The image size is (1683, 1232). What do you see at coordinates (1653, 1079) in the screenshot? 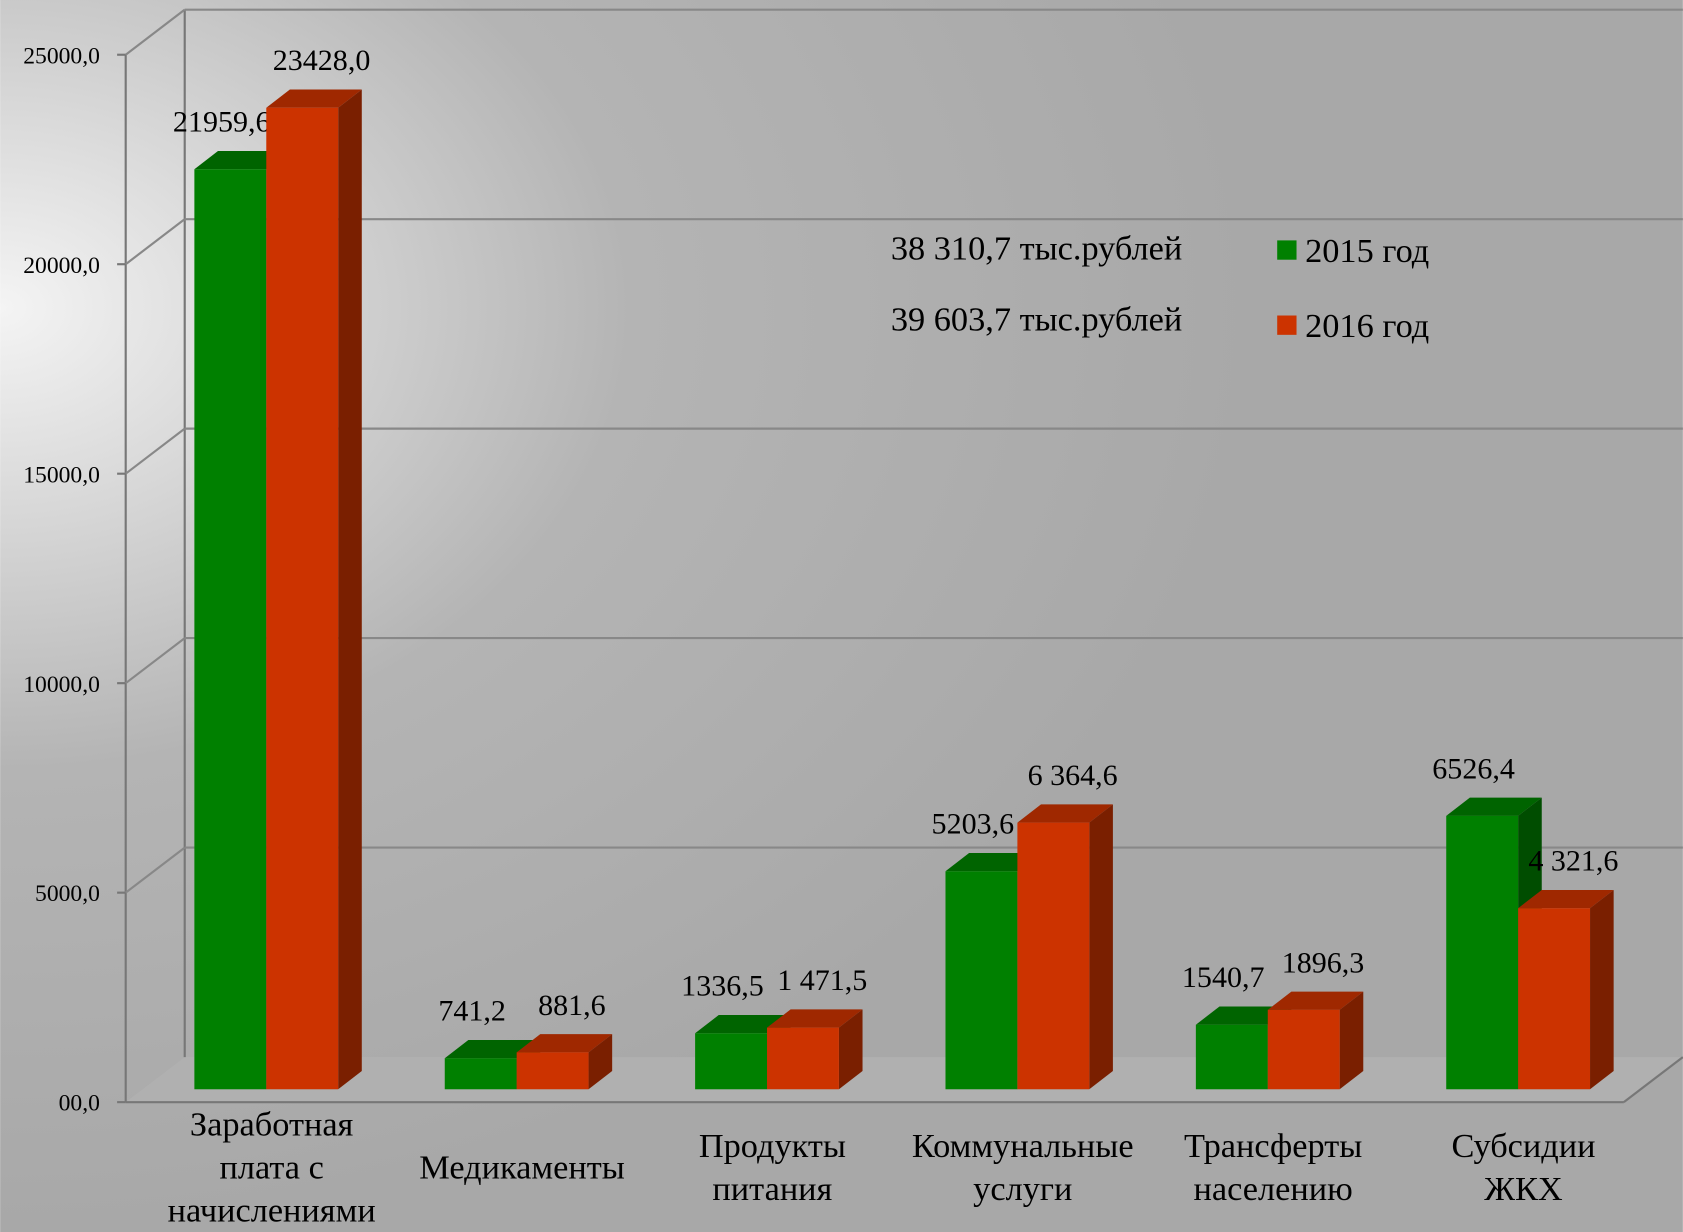
I see `floor-edge` at bounding box center [1653, 1079].